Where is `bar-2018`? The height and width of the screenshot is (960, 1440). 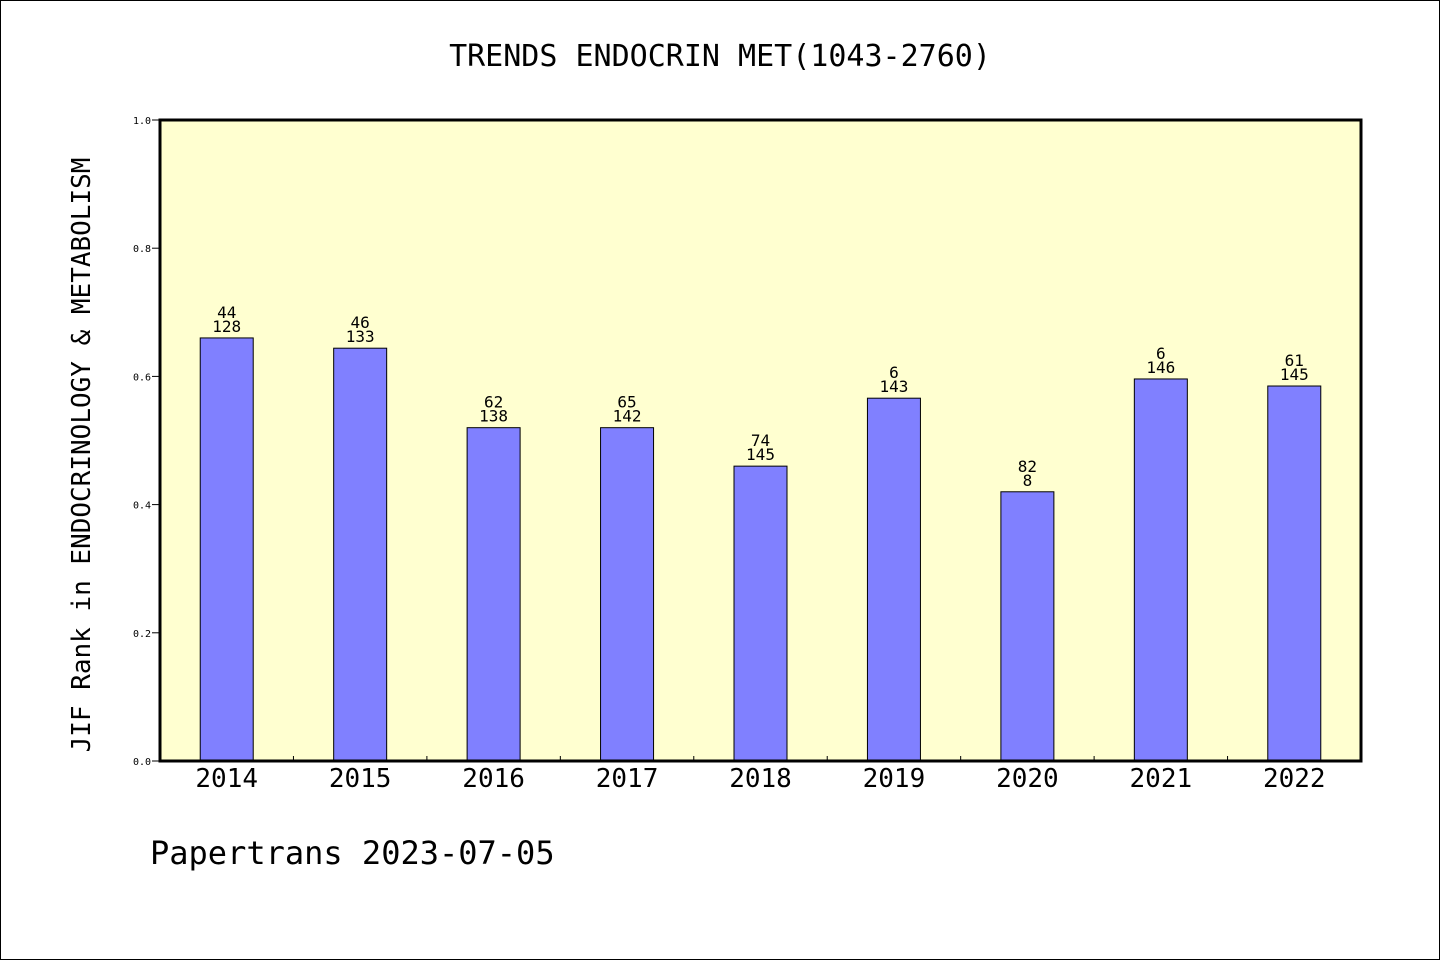 bar-2018 is located at coordinates (760, 613).